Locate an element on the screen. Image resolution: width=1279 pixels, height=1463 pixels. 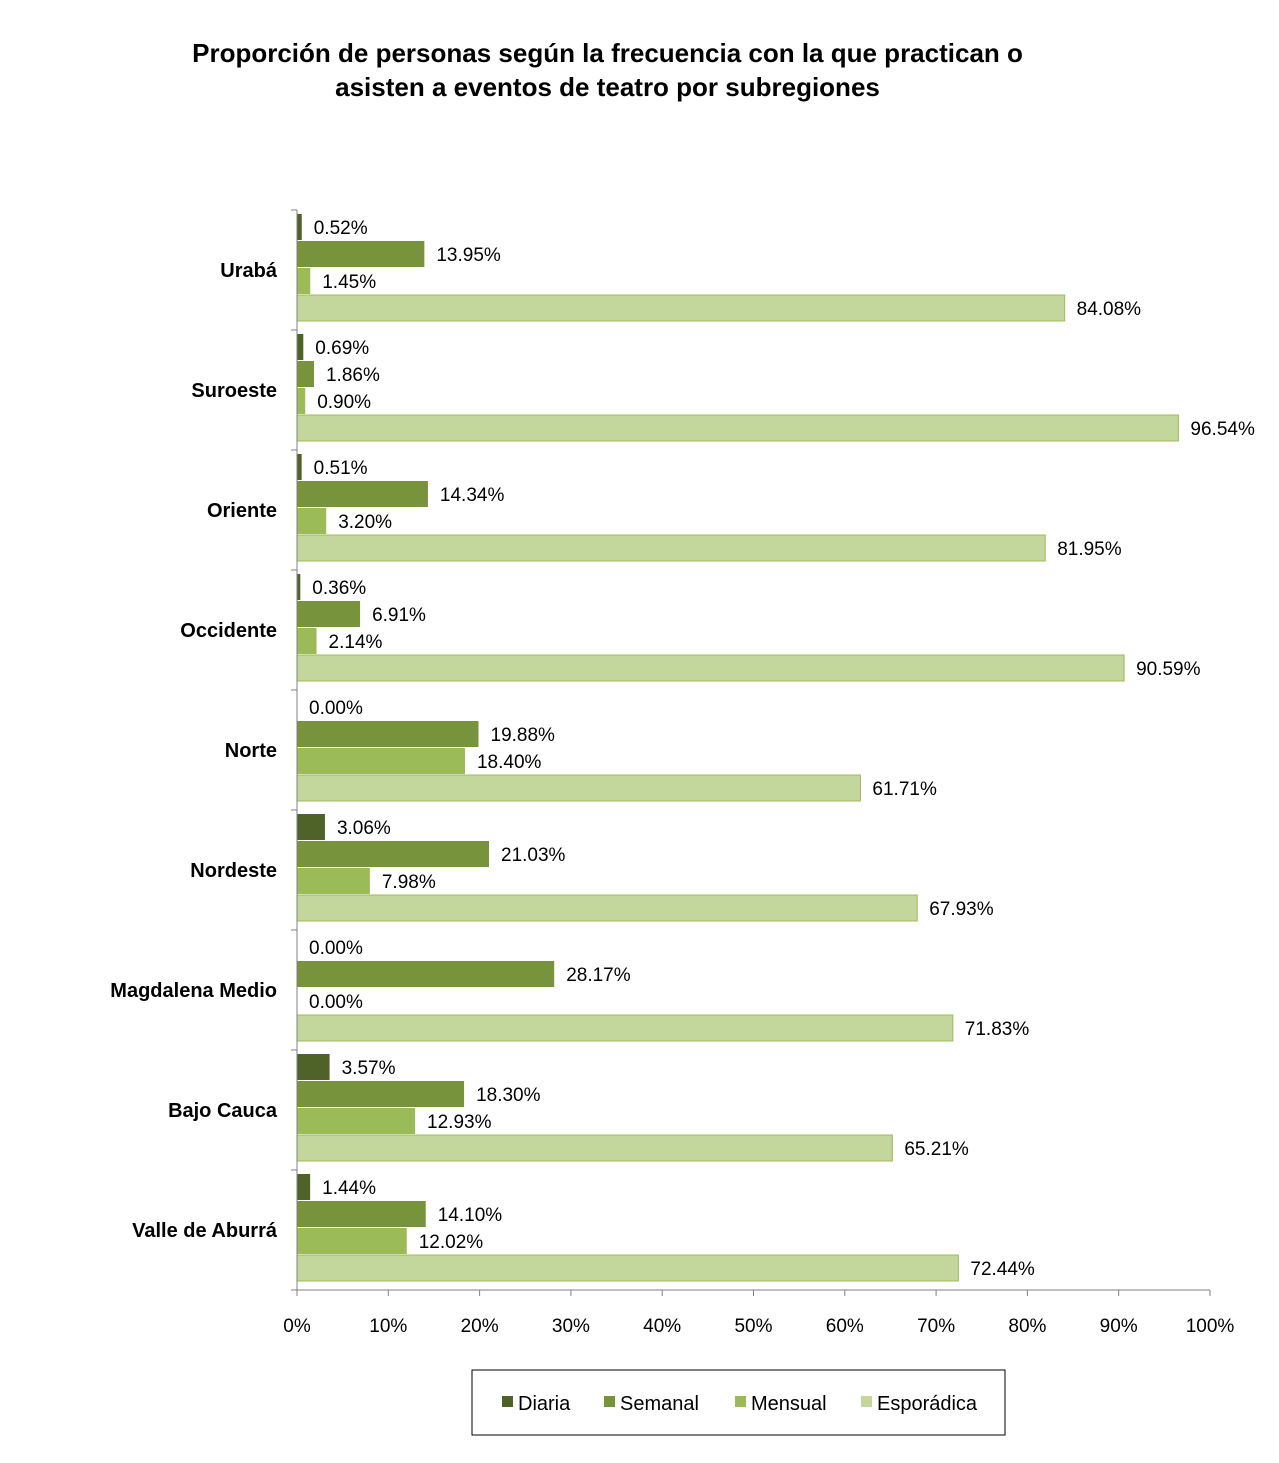
data-label-magdalena-medio-mensual: 0.00% is located at coordinates (336, 1002).